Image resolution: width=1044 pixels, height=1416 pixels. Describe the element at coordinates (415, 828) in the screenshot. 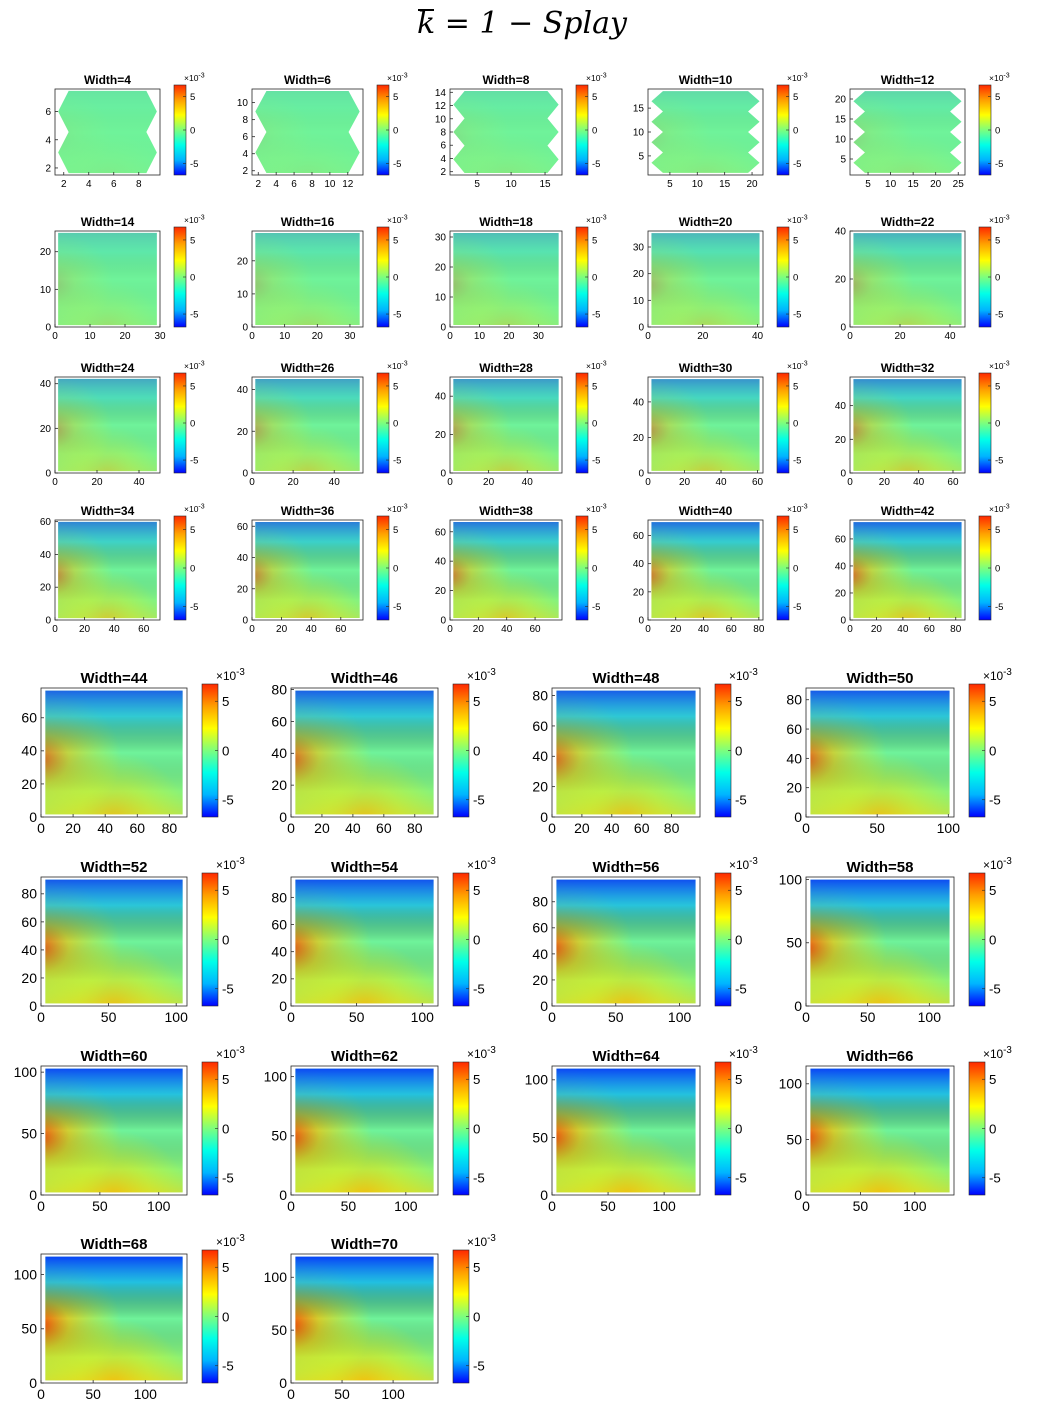

I see `x-tick-label: 80` at that location.